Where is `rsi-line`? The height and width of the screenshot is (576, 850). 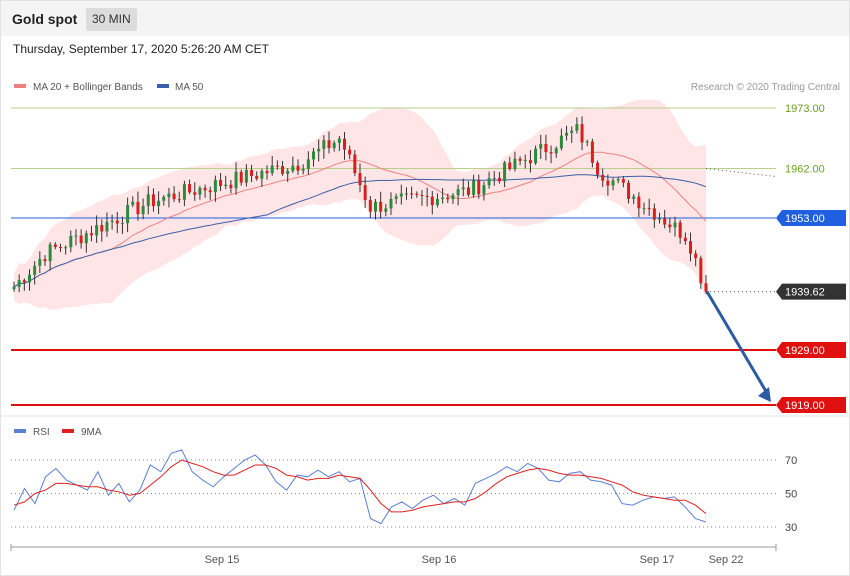
rsi-line is located at coordinates (360, 487).